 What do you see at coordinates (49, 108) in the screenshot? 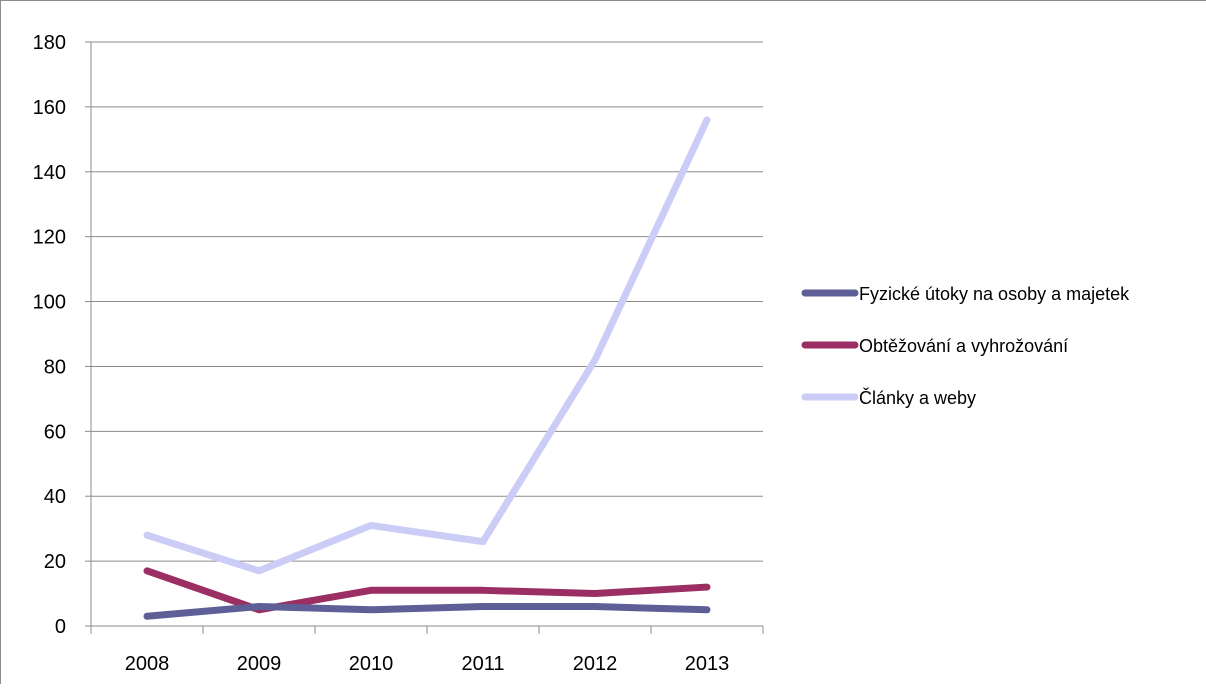
I see `y-tick-label: 160` at bounding box center [49, 108].